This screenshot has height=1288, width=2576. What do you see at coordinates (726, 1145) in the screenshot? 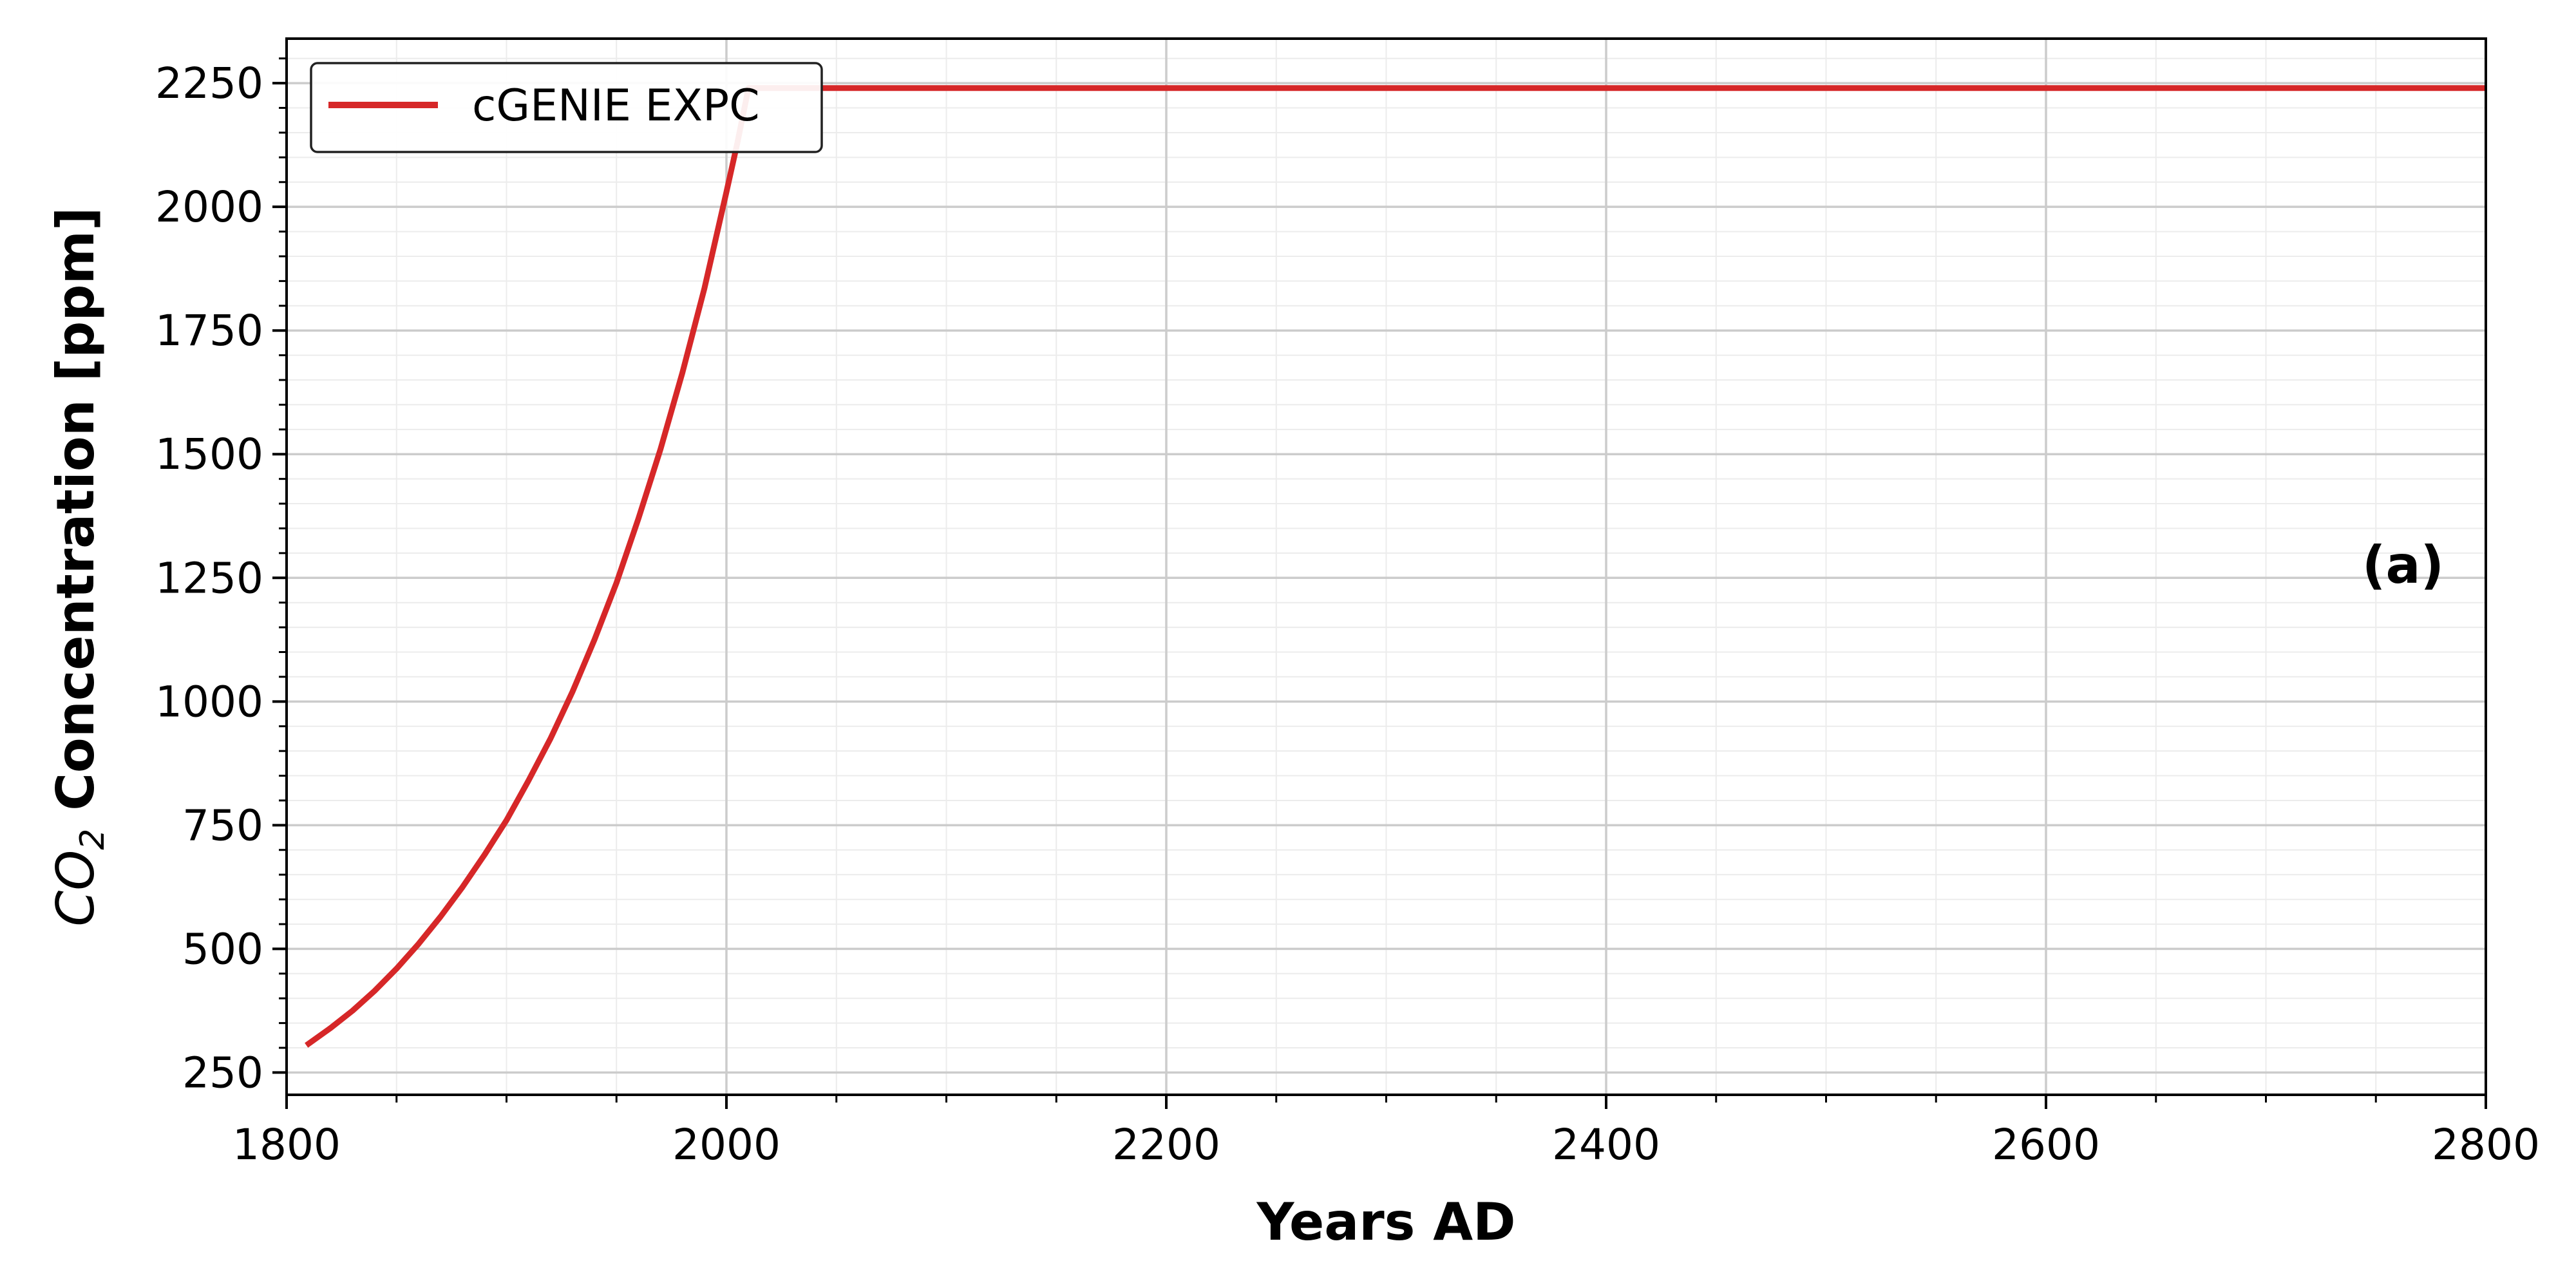
I see `x-tick-label: 2000` at bounding box center [726, 1145].